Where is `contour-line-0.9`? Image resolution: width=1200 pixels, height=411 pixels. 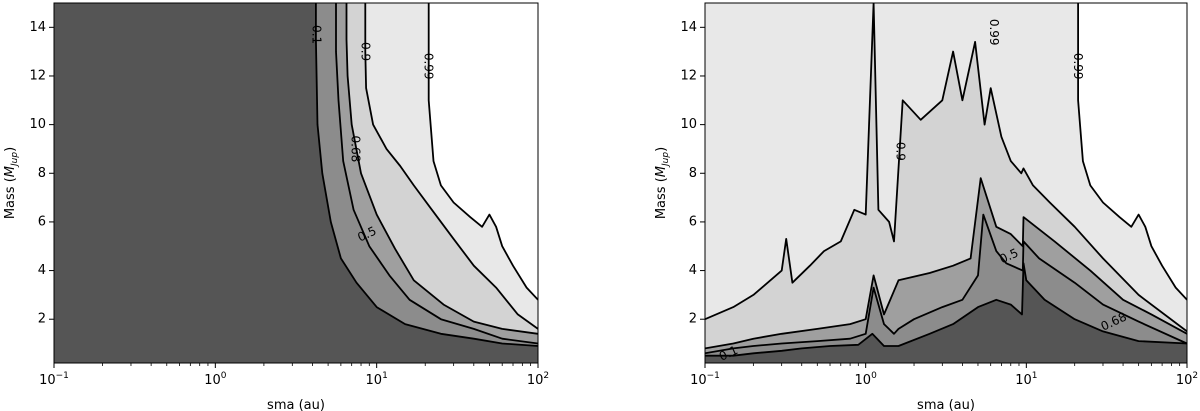
contour-line-0.9 is located at coordinates (451, 166).